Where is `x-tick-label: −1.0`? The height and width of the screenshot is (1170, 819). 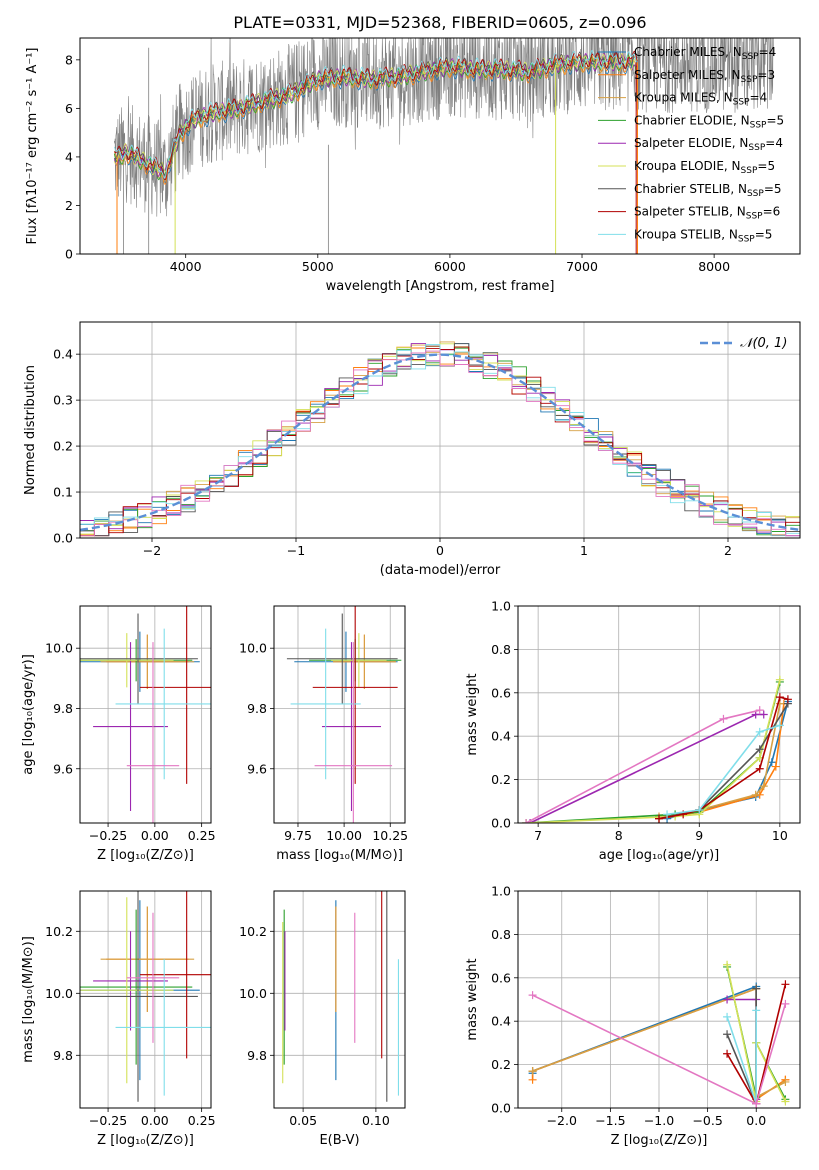
x-tick-label: −1.0 is located at coordinates (659, 1120).